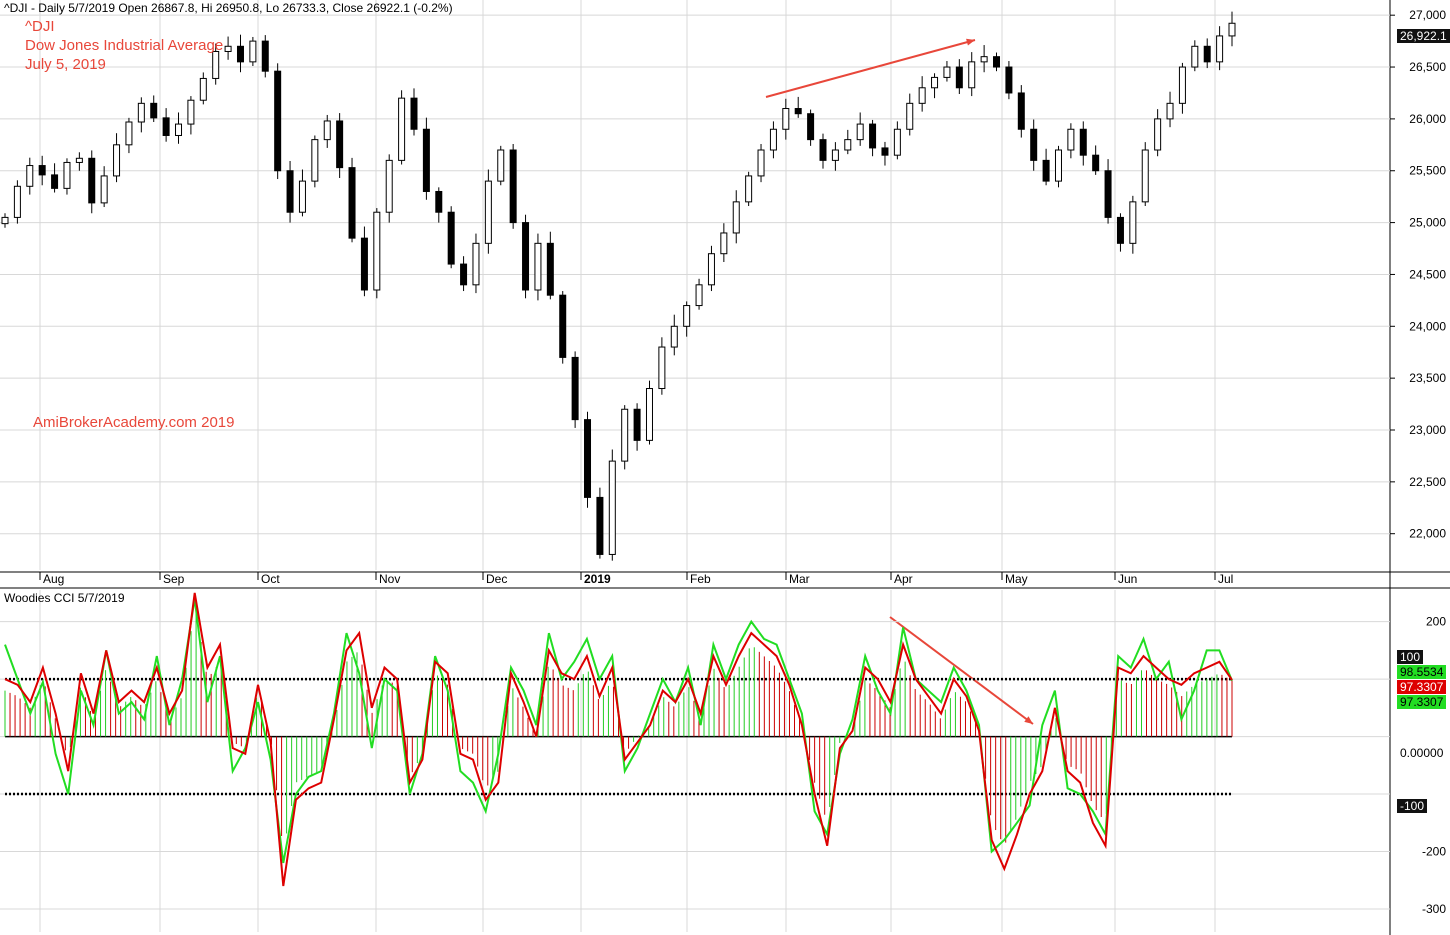  Describe the element at coordinates (1427, 67) in the screenshot. I see `y-tick-label: 26,500` at that location.